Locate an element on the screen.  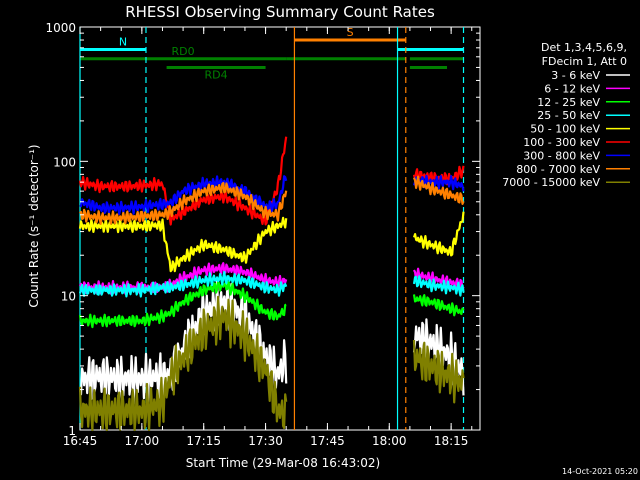
legend-label-5: 100 - 300 keV is located at coordinates (561, 142).